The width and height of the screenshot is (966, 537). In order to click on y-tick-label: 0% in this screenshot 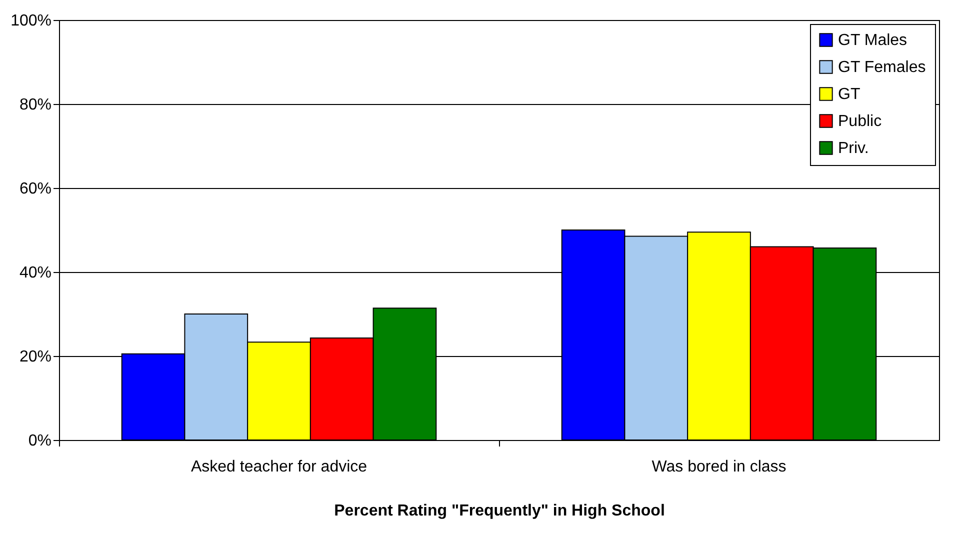, I will do `click(40, 441)`.